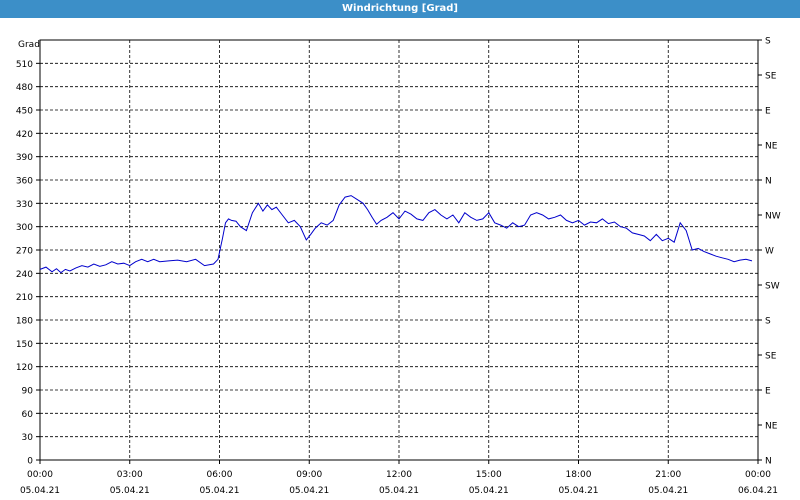  What do you see at coordinates (24, 88) in the screenshot?
I see `y-tick-label: 480` at bounding box center [24, 88].